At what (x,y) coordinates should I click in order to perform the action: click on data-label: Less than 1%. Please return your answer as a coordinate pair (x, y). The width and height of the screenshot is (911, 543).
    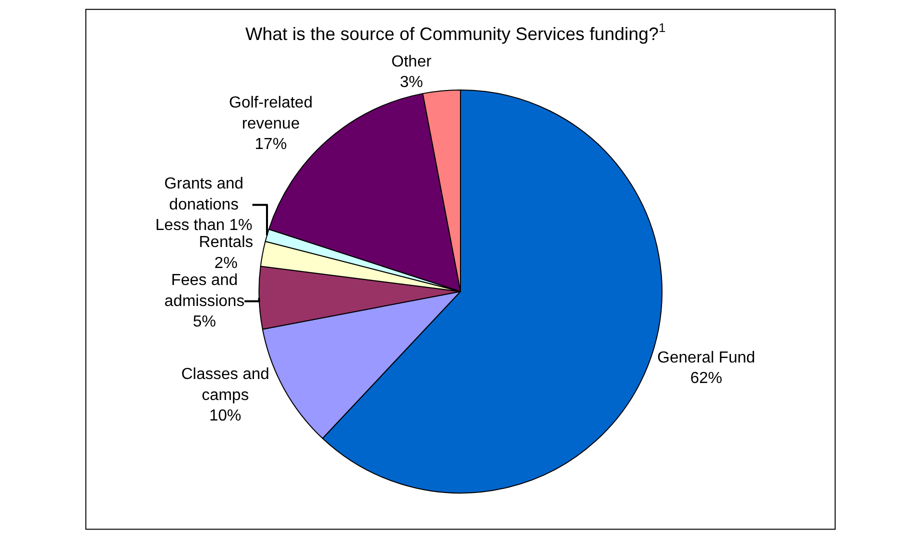
    Looking at the image, I should click on (203, 225).